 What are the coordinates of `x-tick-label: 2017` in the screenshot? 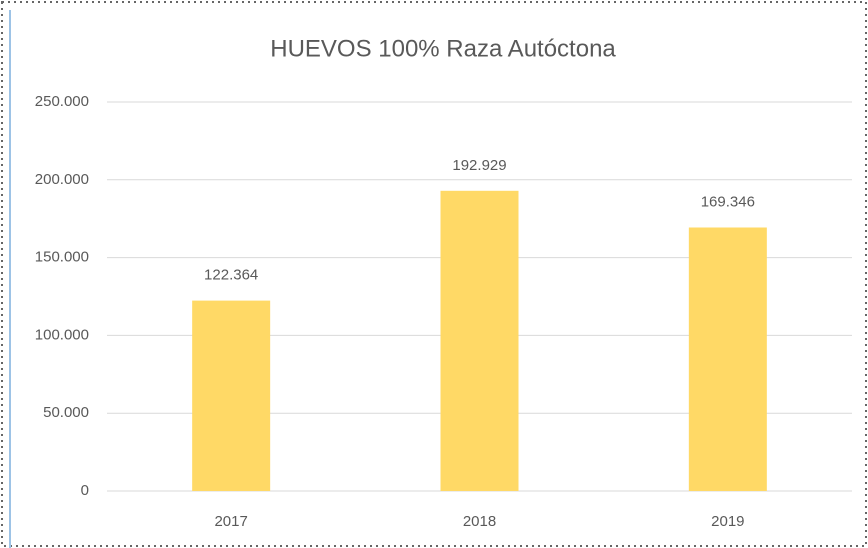 It's located at (230, 521).